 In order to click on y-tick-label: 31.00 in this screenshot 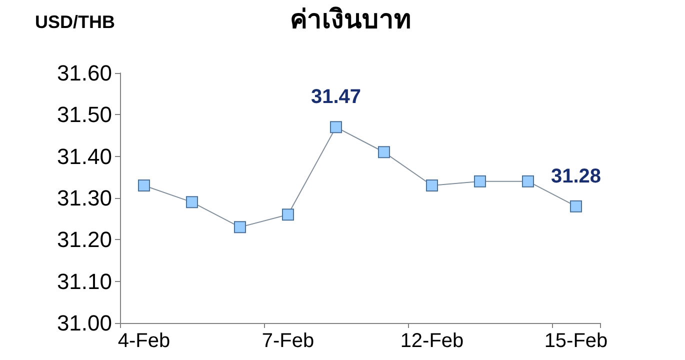, I will do `click(84, 323)`.